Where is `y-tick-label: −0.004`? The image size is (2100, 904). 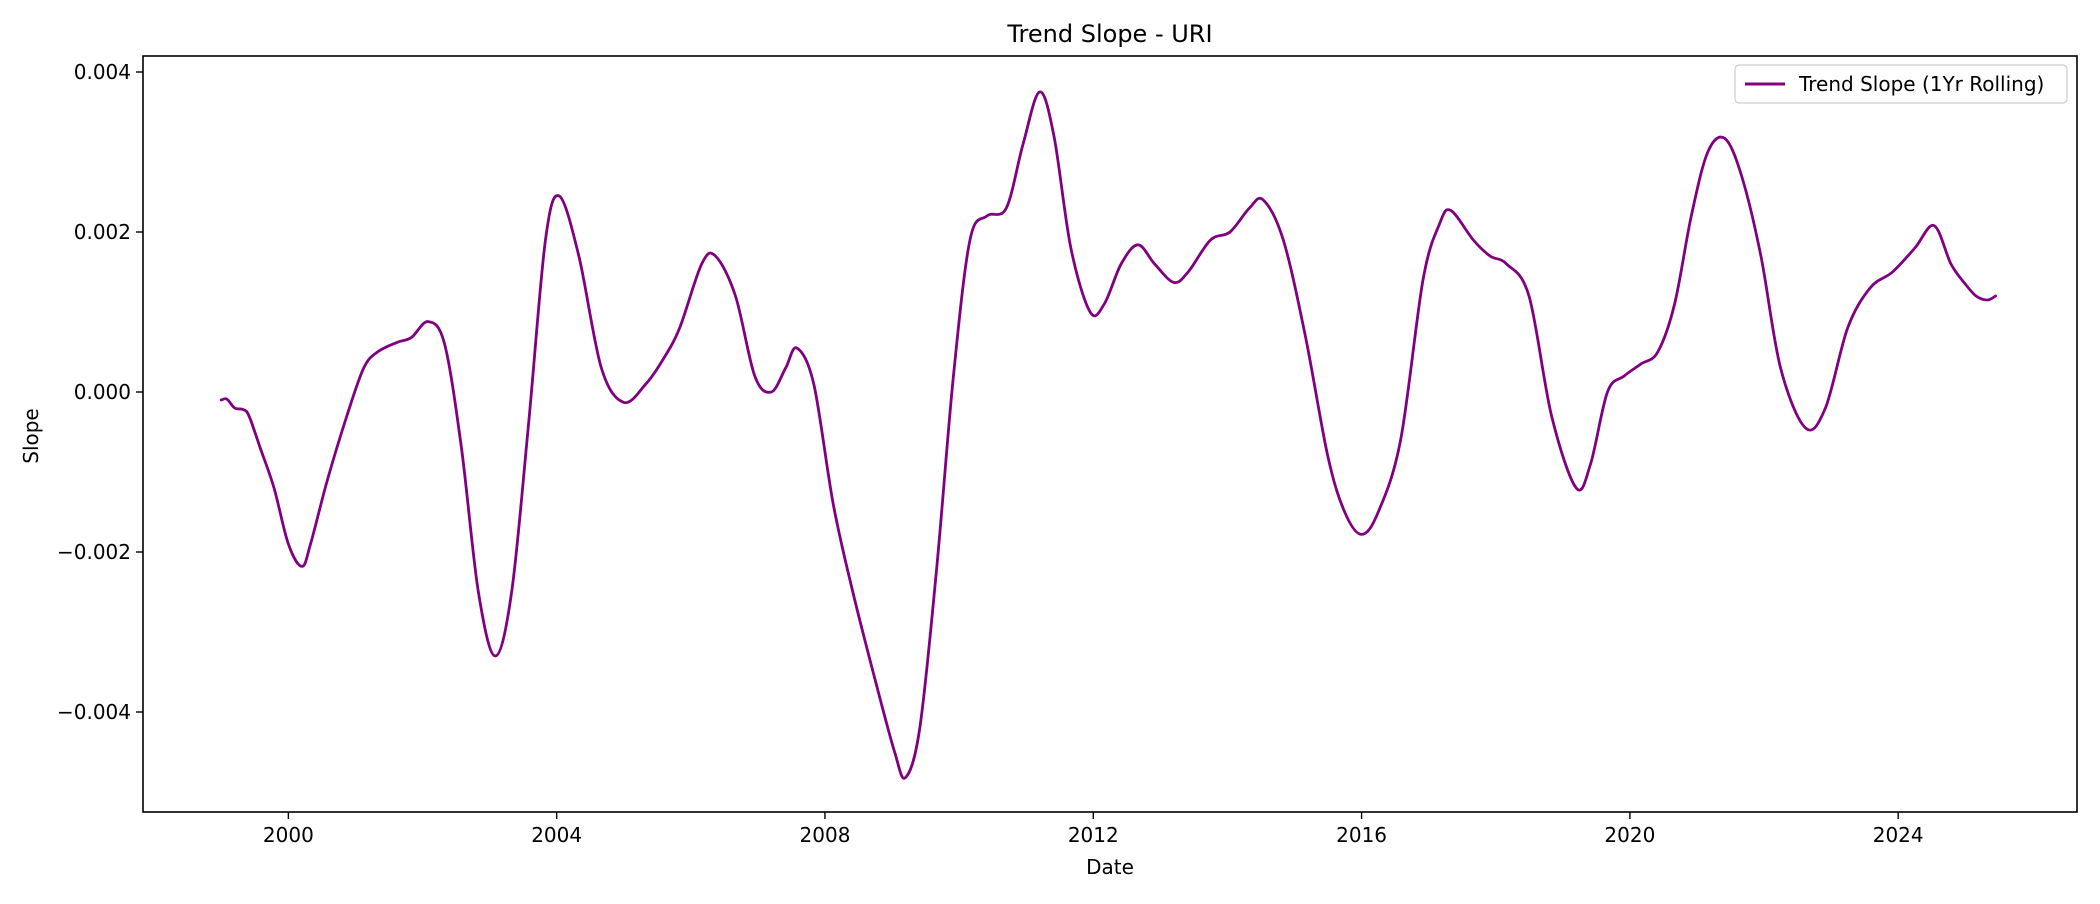 y-tick-label: −0.004 is located at coordinates (94, 712).